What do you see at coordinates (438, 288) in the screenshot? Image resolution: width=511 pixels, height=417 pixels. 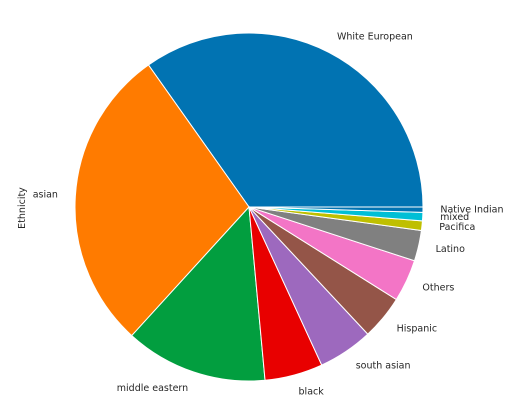 I see `slice-label-others: Others` at bounding box center [438, 288].